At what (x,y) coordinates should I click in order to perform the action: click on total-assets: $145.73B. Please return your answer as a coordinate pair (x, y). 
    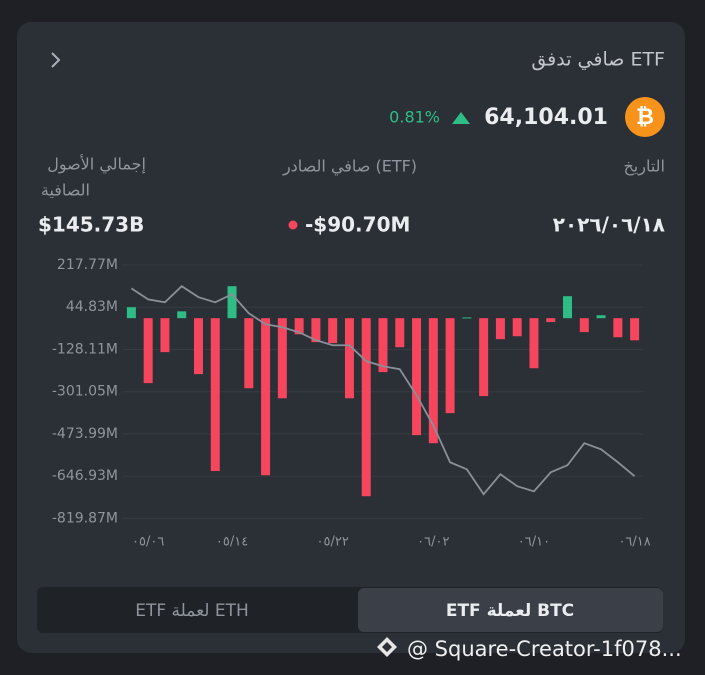
    Looking at the image, I should click on (91, 225).